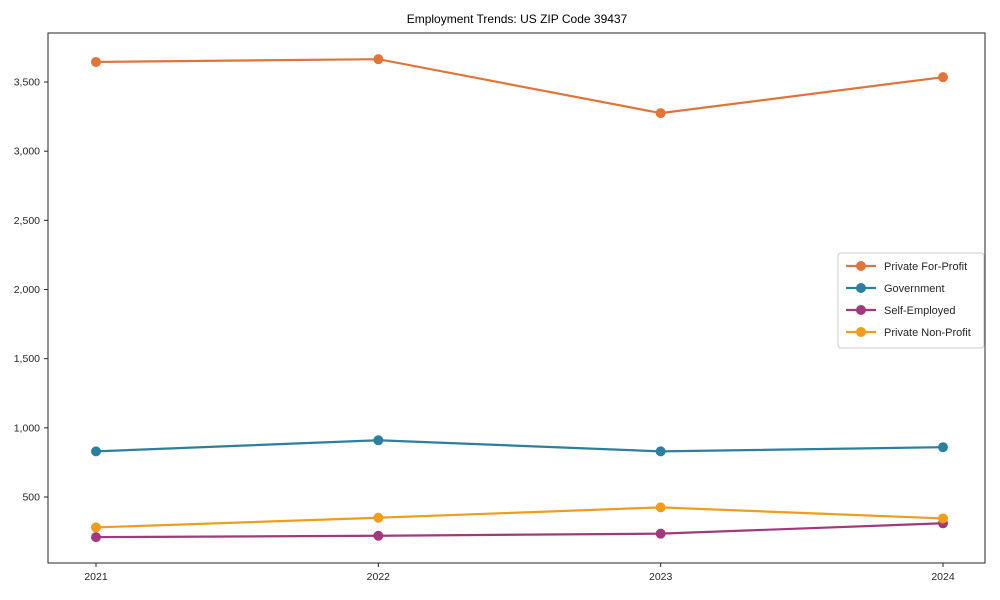 Image resolution: width=1000 pixels, height=600 pixels. Describe the element at coordinates (27, 290) in the screenshot. I see `y-tick-label: 2,000` at that location.